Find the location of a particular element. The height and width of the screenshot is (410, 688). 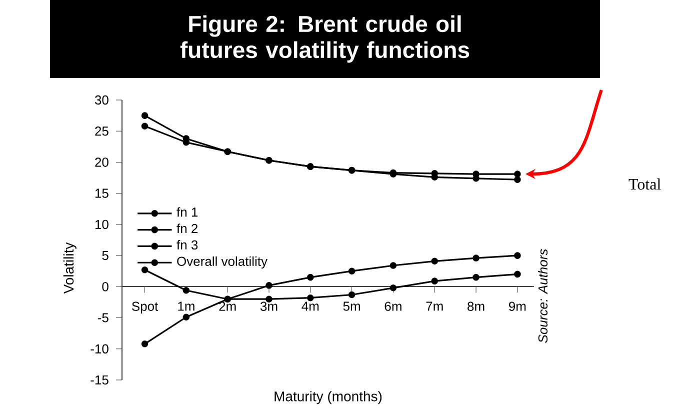

x-tick-label: 6m is located at coordinates (393, 306).